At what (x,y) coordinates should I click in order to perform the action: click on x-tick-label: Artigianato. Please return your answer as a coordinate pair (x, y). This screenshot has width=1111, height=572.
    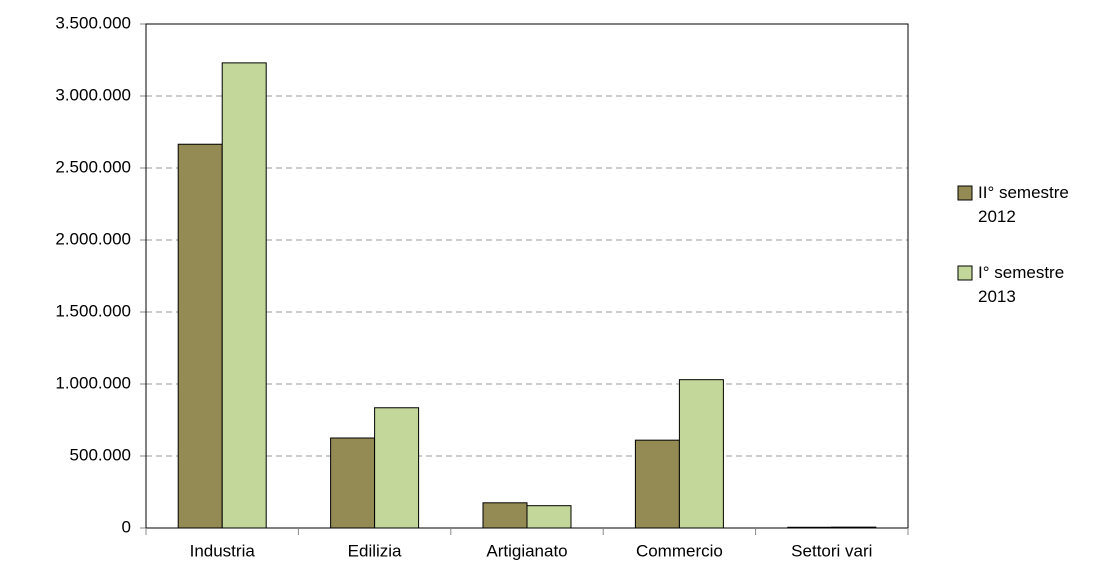
    Looking at the image, I should click on (526, 550).